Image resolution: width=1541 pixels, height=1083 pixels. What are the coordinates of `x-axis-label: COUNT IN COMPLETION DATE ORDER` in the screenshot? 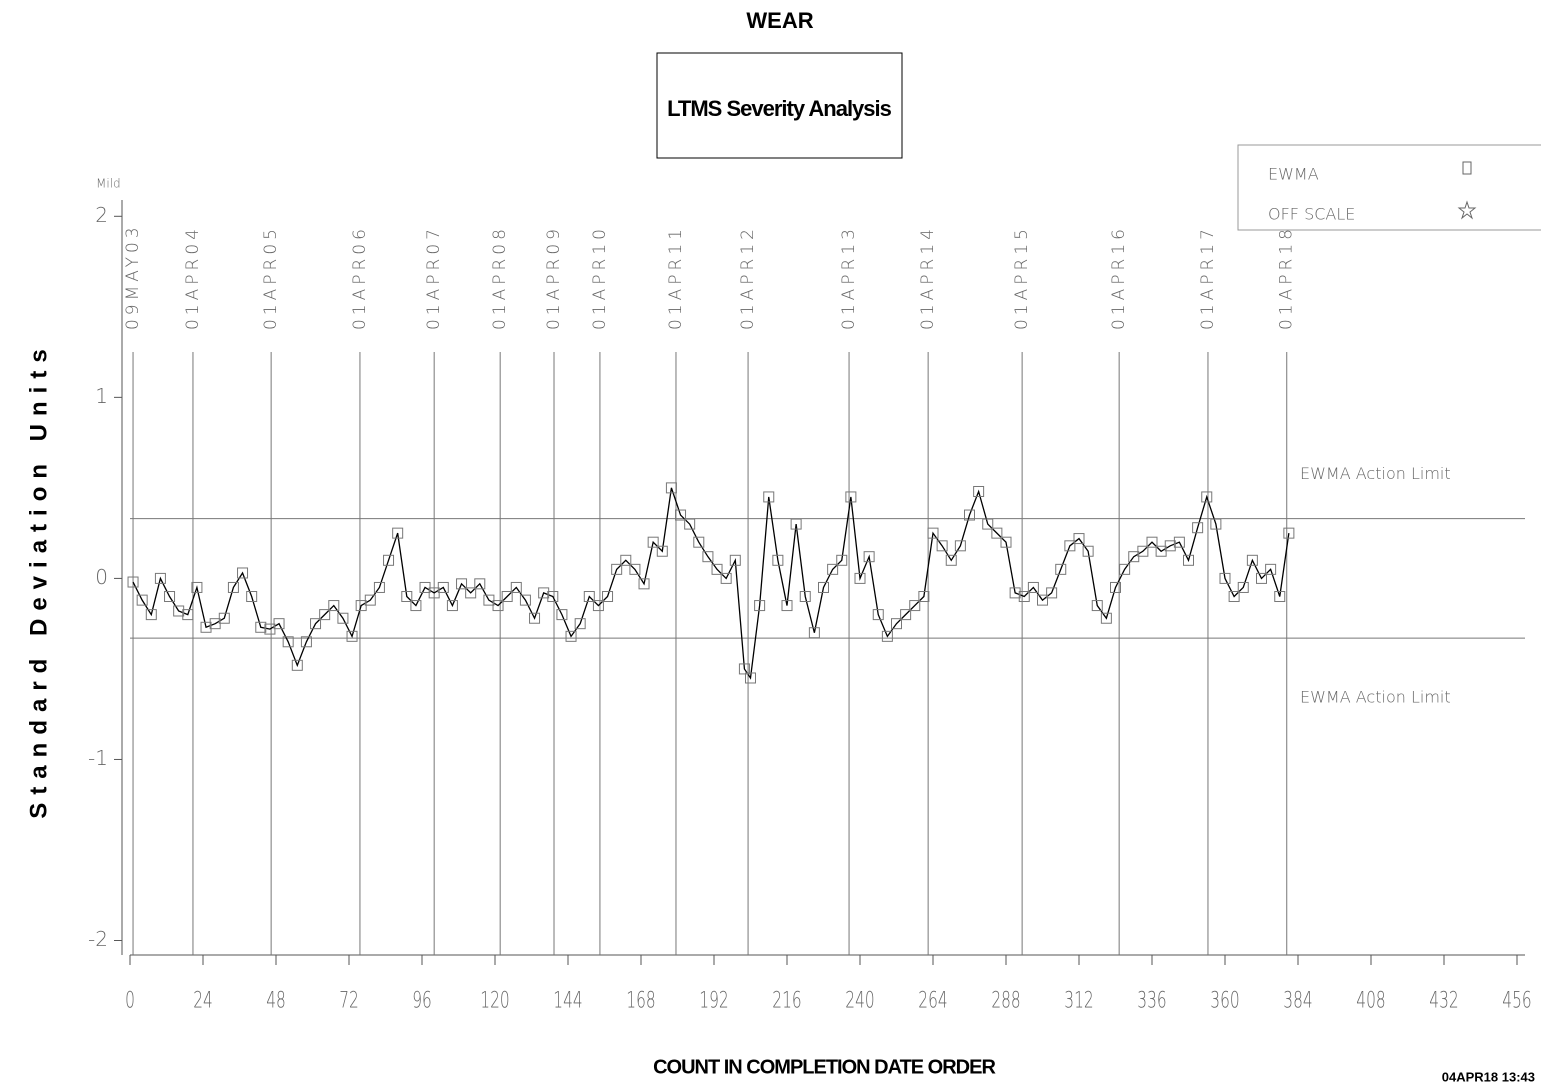 It's located at (824, 1067).